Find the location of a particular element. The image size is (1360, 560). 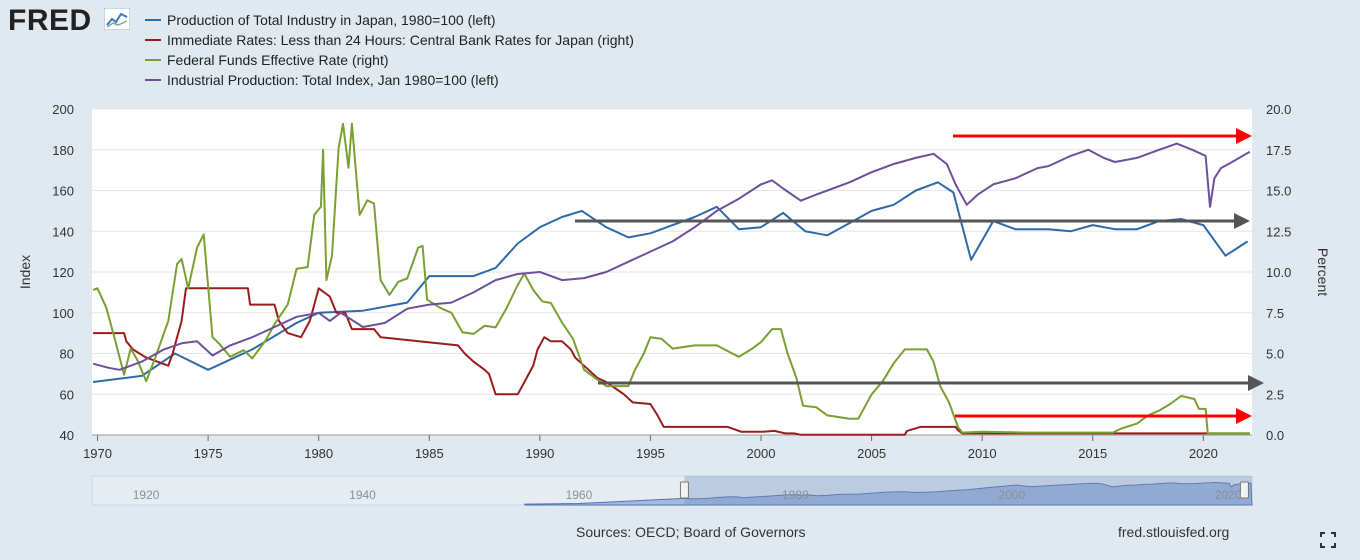

y-left-axis-title: Index is located at coordinates (25, 272).